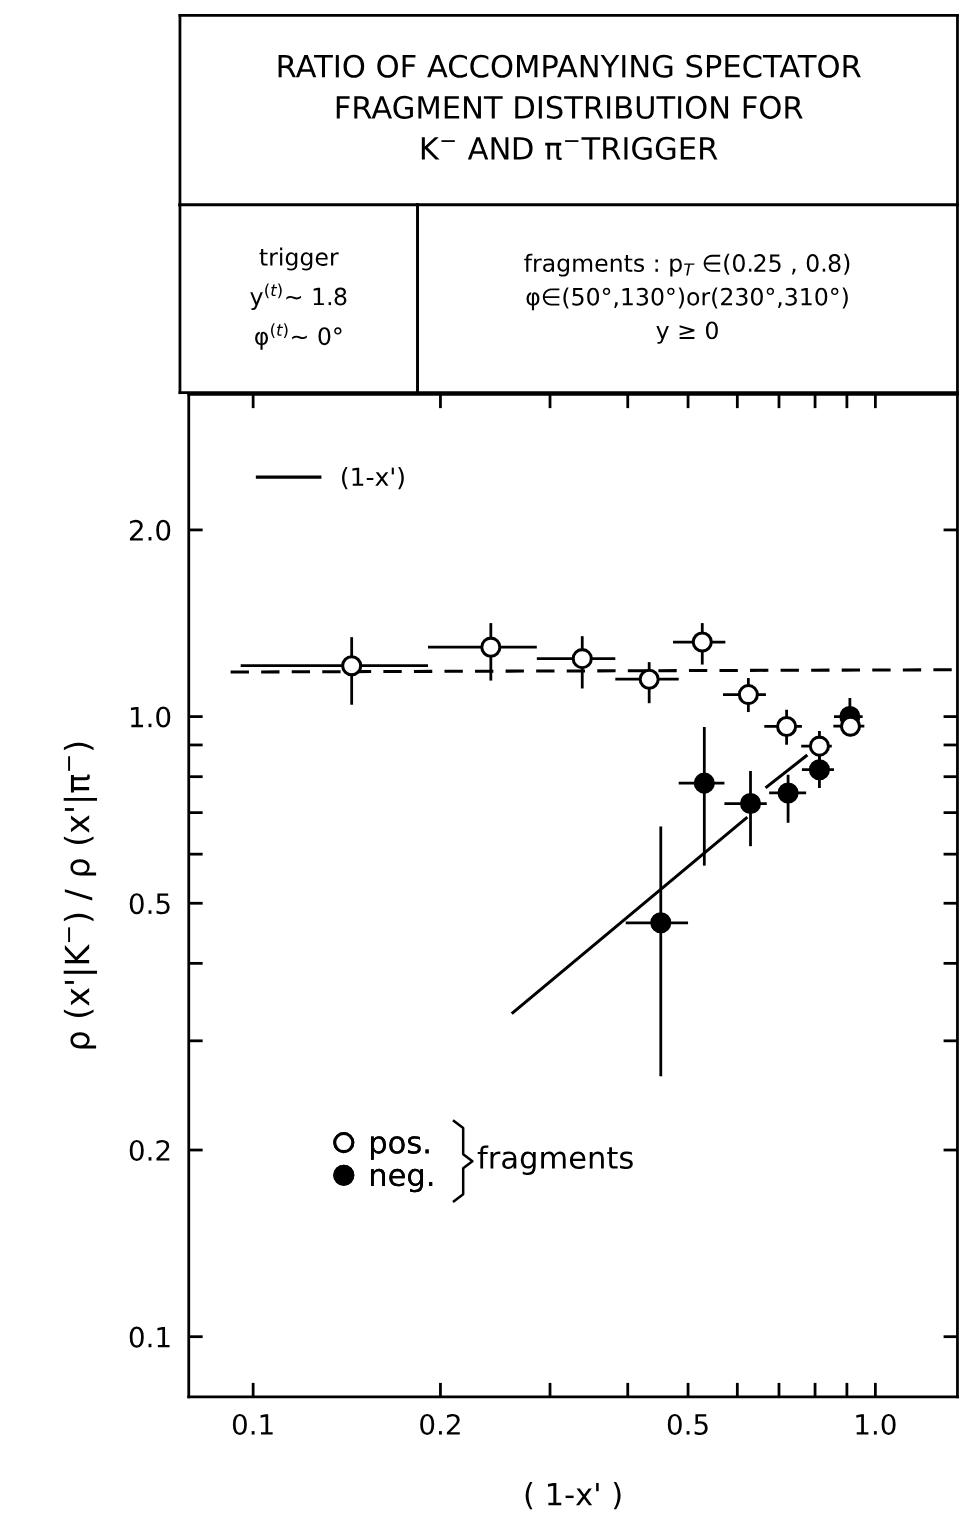 This screenshot has width=978, height=1540. Describe the element at coordinates (298, 298) in the screenshot. I see `text: trigger y$^{(t)}$~ 1.8 φ$^{(t)}$~ 0°` at that location.